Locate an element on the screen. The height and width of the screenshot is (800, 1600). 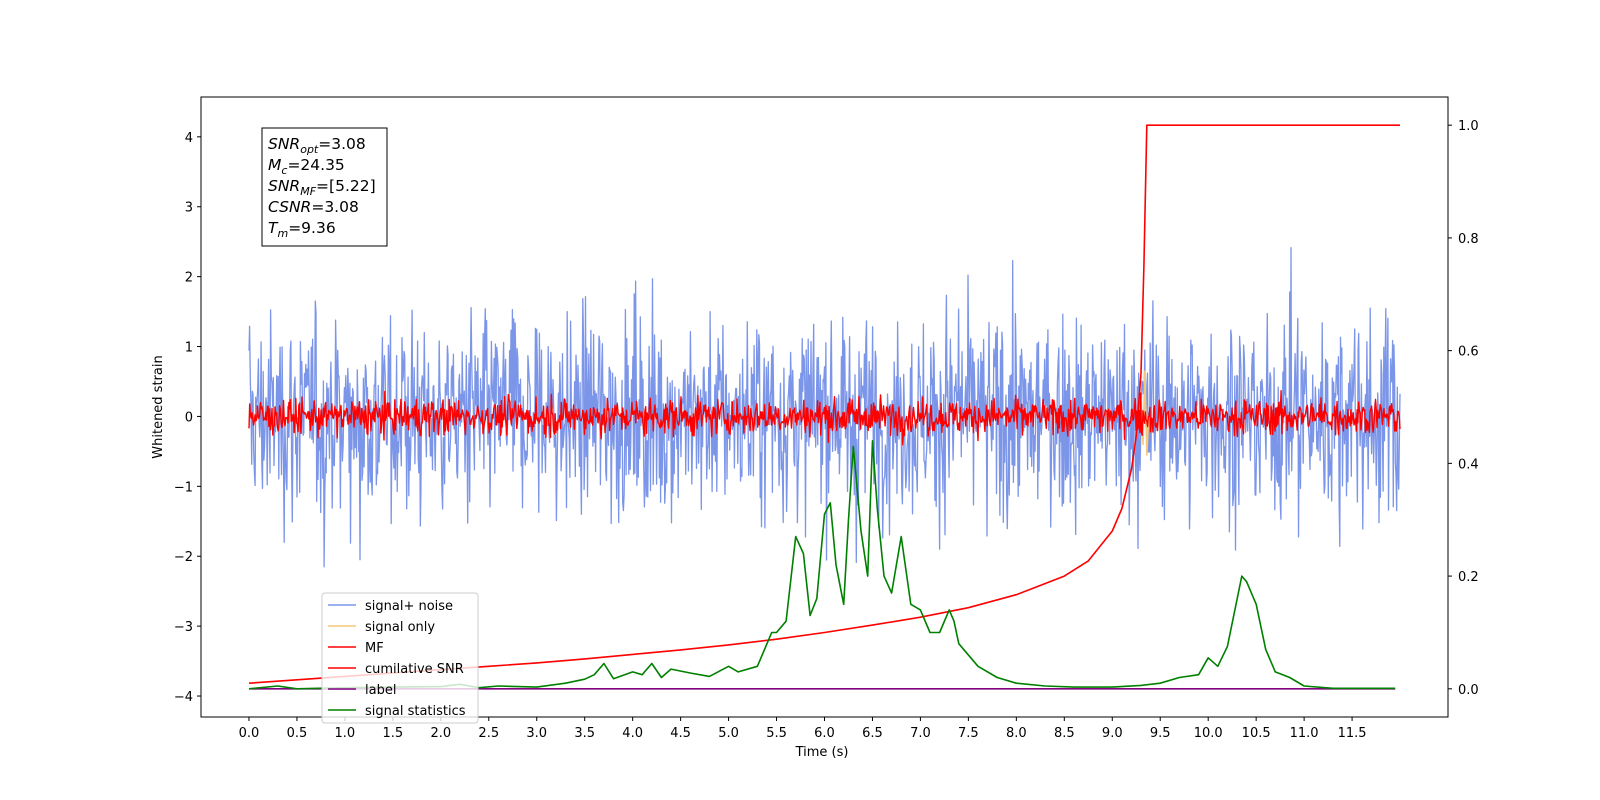
legend-label: MF is located at coordinates (374, 648).